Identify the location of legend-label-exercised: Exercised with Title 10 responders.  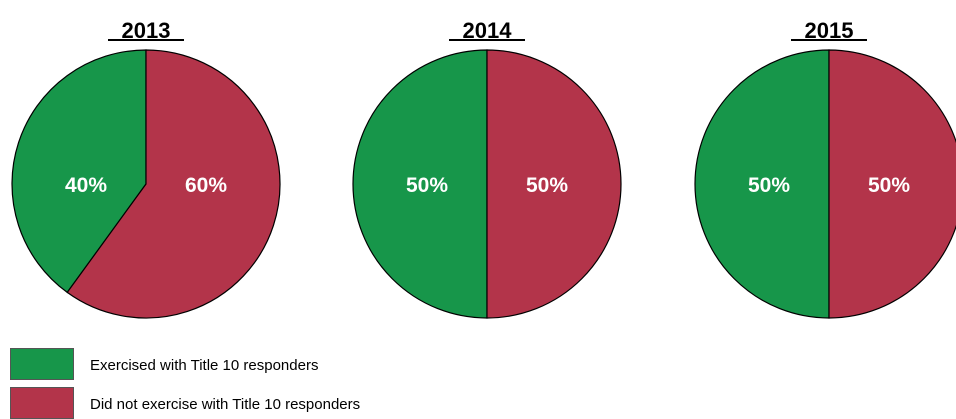
(204, 365).